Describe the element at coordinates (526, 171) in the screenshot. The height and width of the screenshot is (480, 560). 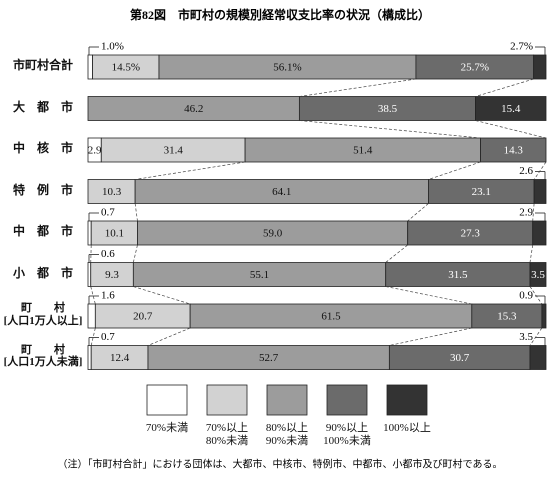
I see `value-label: 2.6` at that location.